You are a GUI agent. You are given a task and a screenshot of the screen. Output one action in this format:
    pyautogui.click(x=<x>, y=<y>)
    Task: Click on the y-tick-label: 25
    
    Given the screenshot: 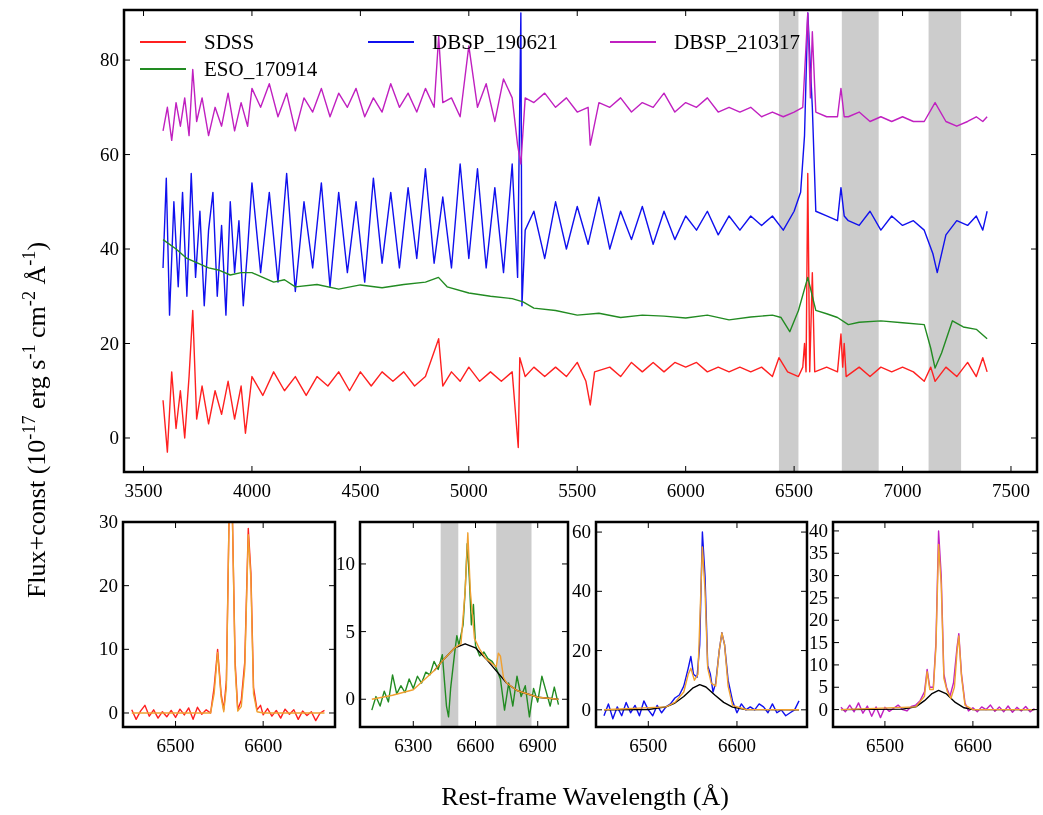 What is the action you would take?
    pyautogui.click(x=818, y=597)
    